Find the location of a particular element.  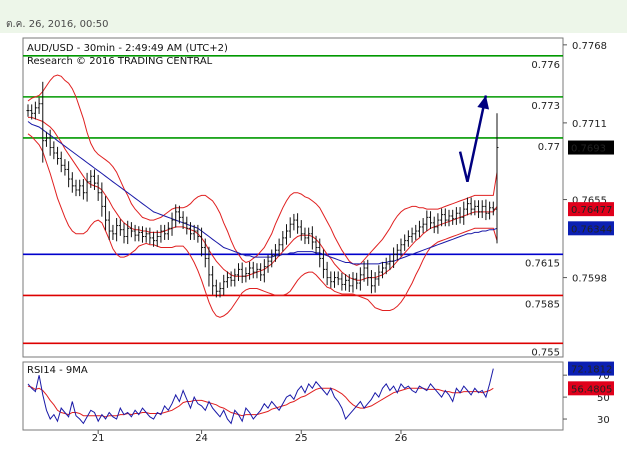

level-label: 0.7615 is located at coordinates (542, 263).